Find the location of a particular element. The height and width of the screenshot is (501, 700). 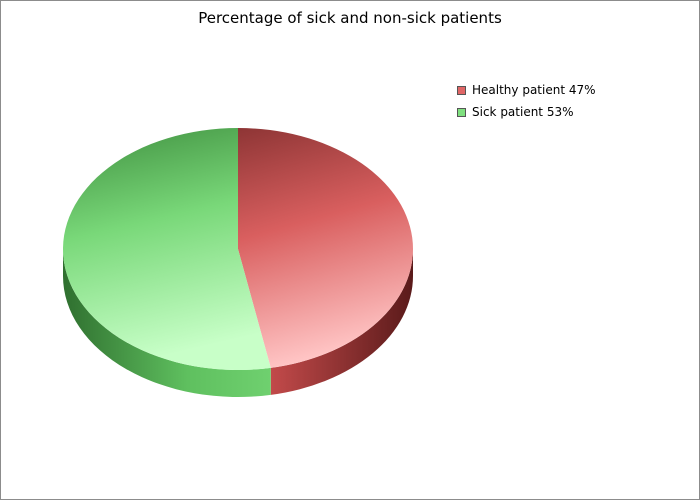

chart-title: Percentage of sick and non-sick patients is located at coordinates (350, 18).